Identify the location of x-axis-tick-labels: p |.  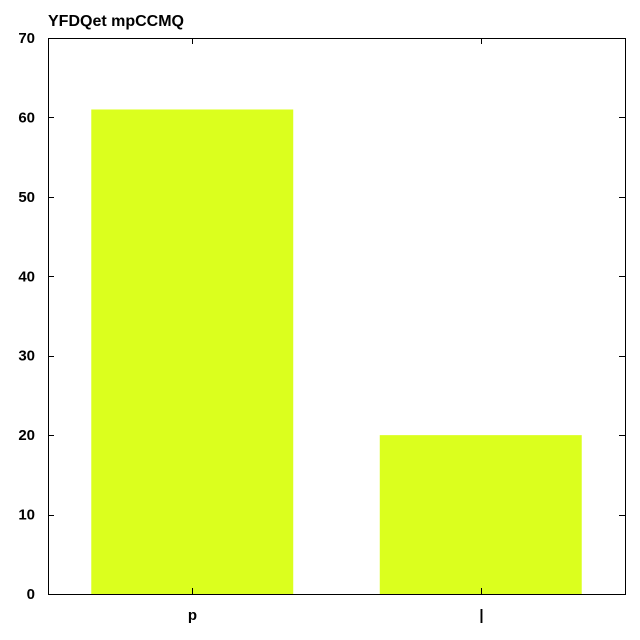
(336, 615).